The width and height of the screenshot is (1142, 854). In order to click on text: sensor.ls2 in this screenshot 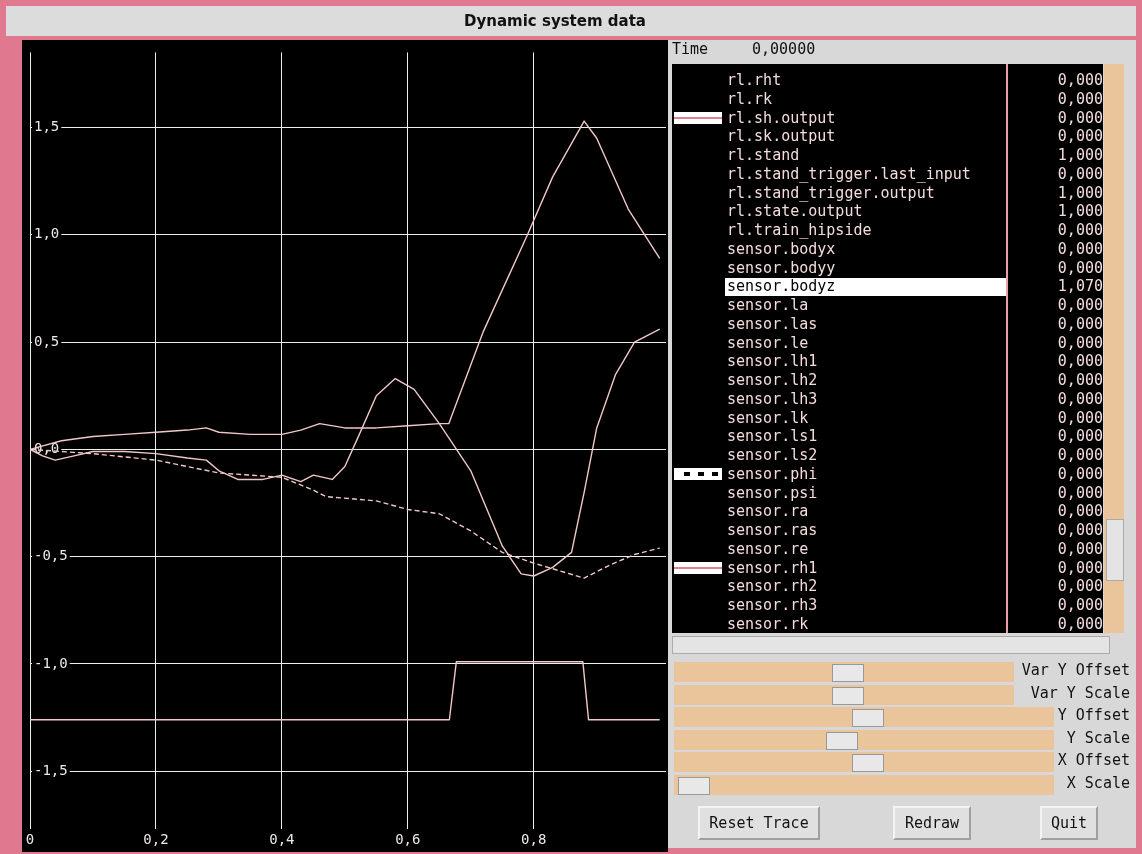, I will do `click(772, 455)`.